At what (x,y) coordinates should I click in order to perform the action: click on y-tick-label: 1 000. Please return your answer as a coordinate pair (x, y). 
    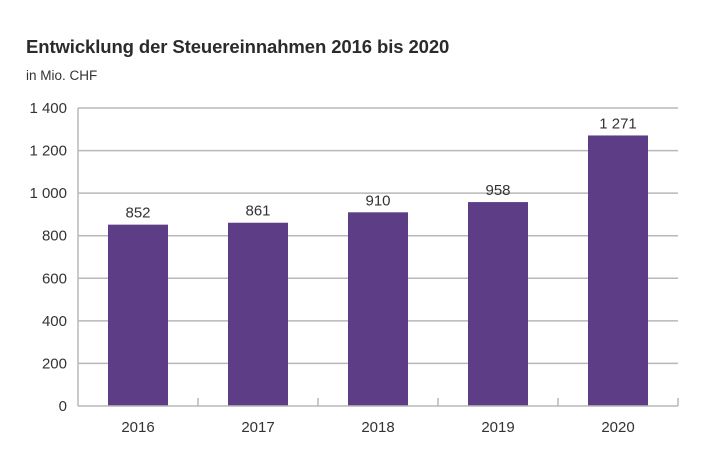
    Looking at the image, I should click on (48, 193).